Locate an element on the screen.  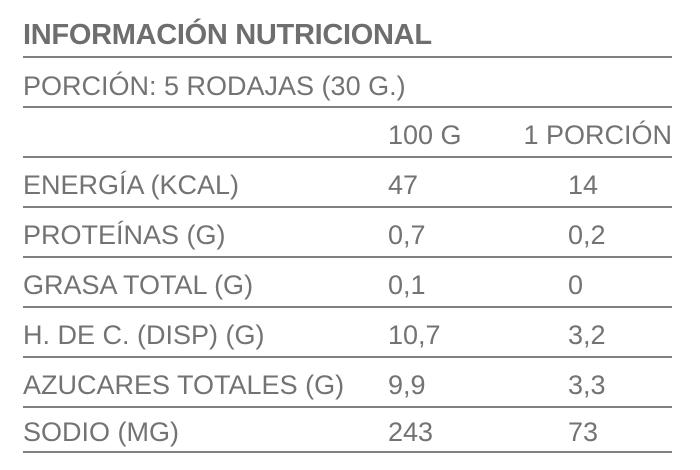
table-row: GRASA TOTAL (G) 0,1 0 is located at coordinates (347, 283).